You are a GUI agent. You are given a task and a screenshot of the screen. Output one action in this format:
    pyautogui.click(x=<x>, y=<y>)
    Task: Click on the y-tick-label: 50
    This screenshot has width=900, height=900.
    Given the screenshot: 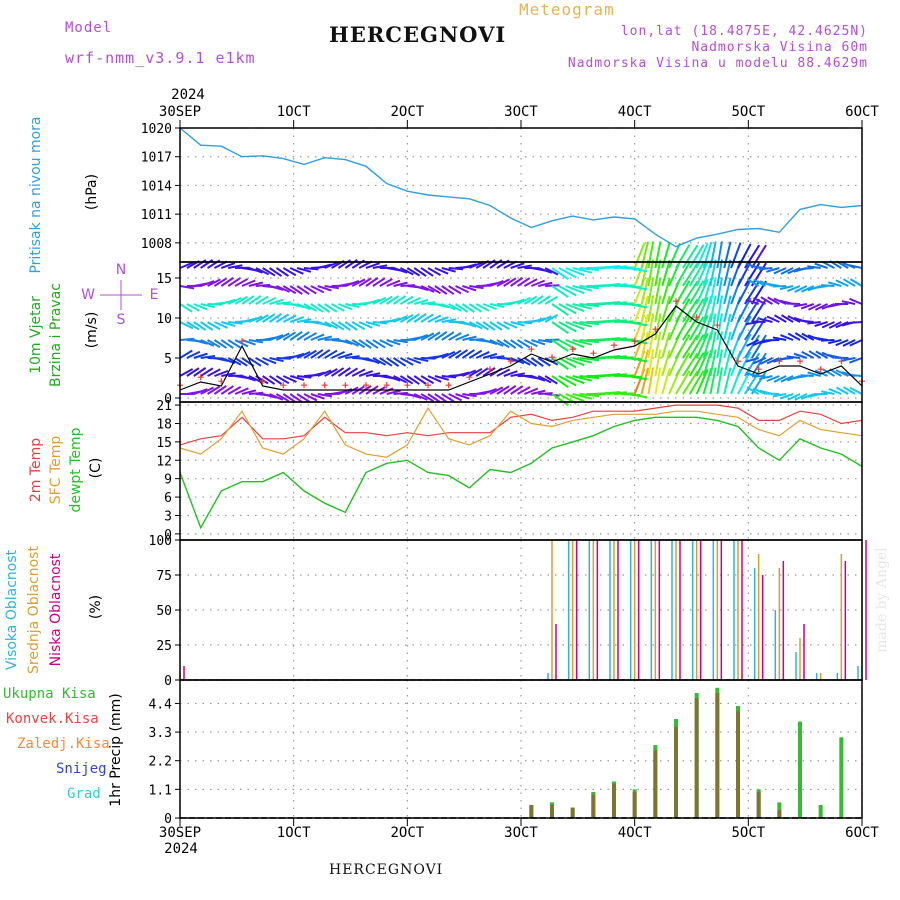 What is the action you would take?
    pyautogui.click(x=164, y=611)
    